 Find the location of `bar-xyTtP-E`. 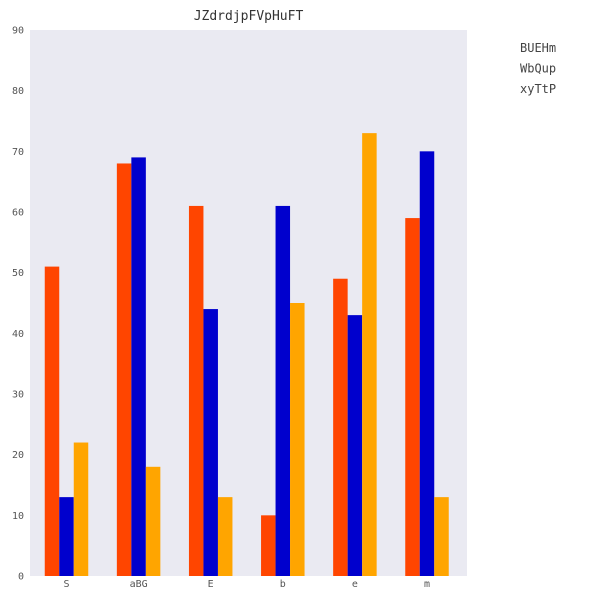

bar-xyTtP-E is located at coordinates (225, 536).